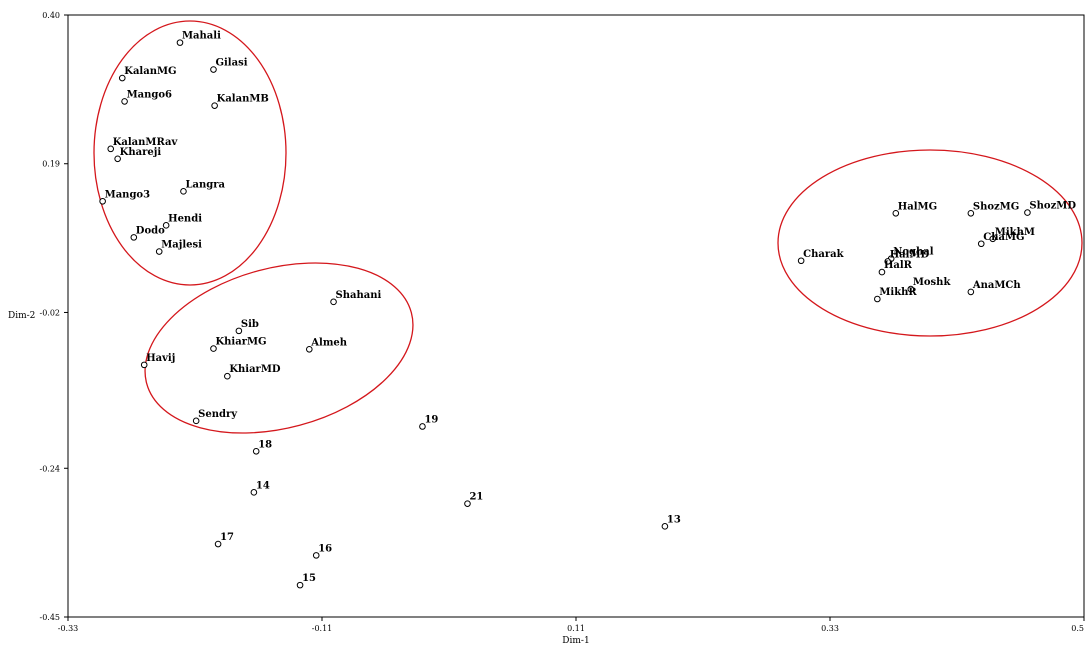 The image size is (1088, 648). What do you see at coordinates (218, 414) in the screenshot?
I see `point-label: Sendry` at bounding box center [218, 414].